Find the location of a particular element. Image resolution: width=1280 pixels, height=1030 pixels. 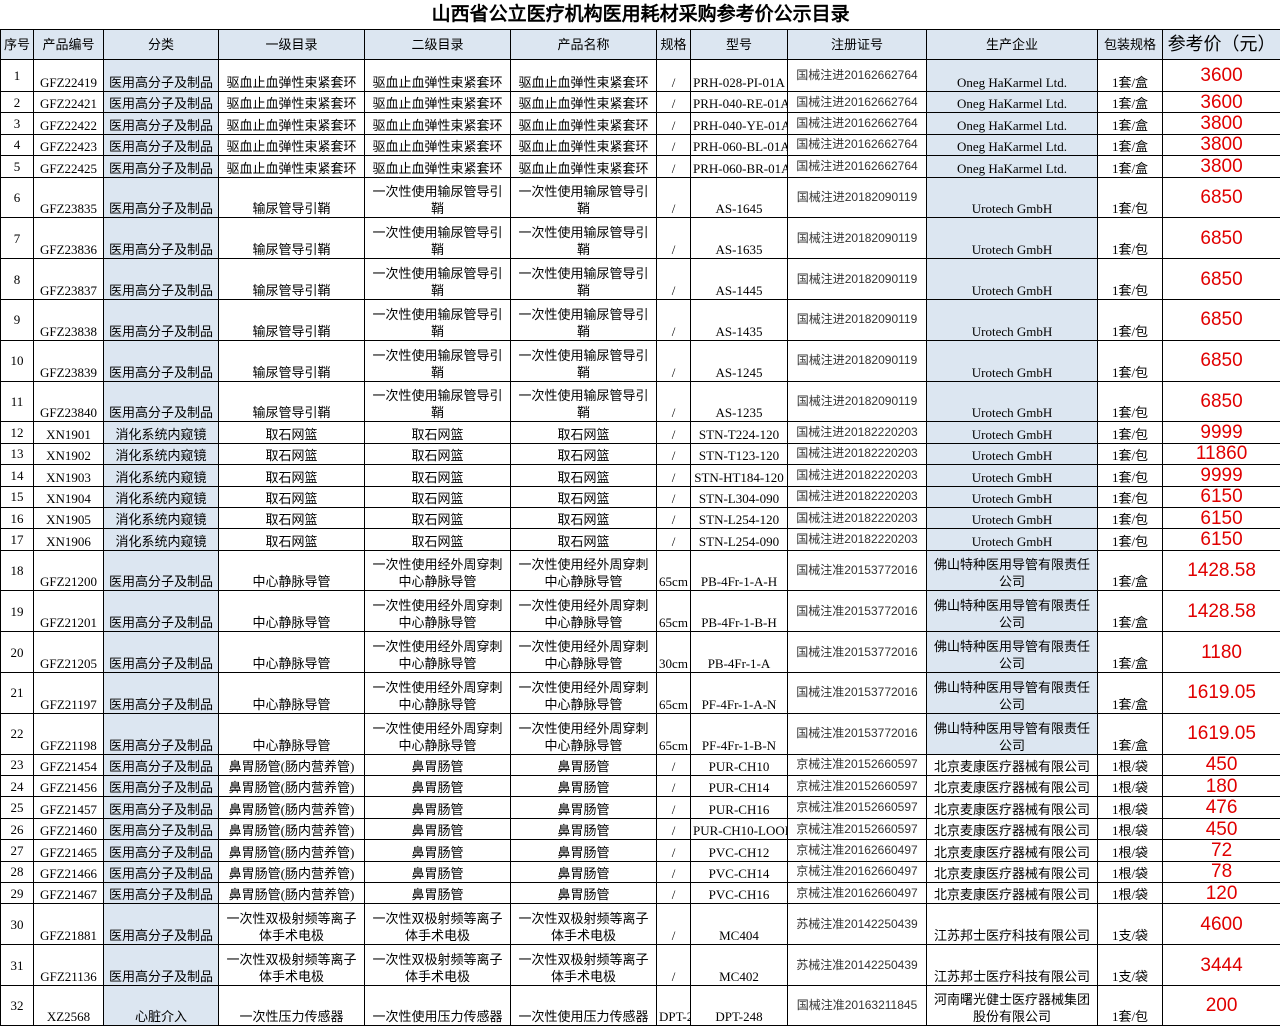

table-cell: 中心静脉导管 is located at coordinates (291, 570).